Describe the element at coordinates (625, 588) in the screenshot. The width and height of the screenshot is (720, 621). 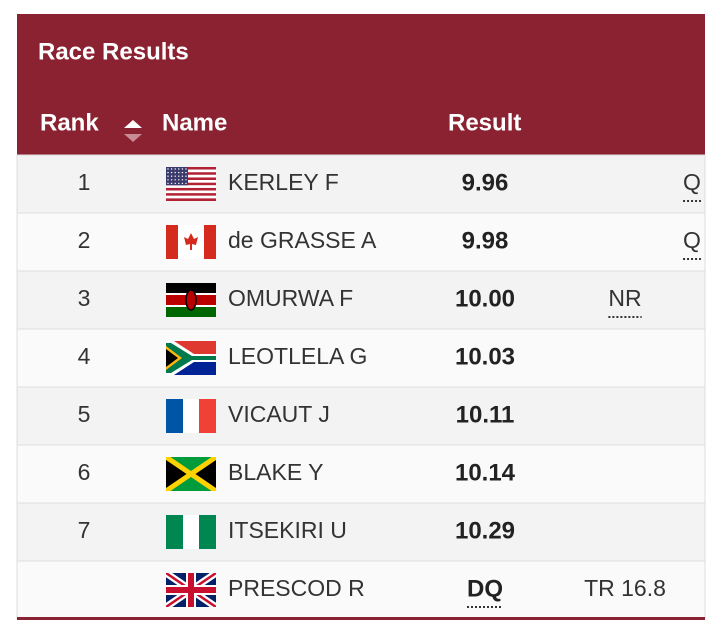
I see `note-cell: TR 16.8` at that location.